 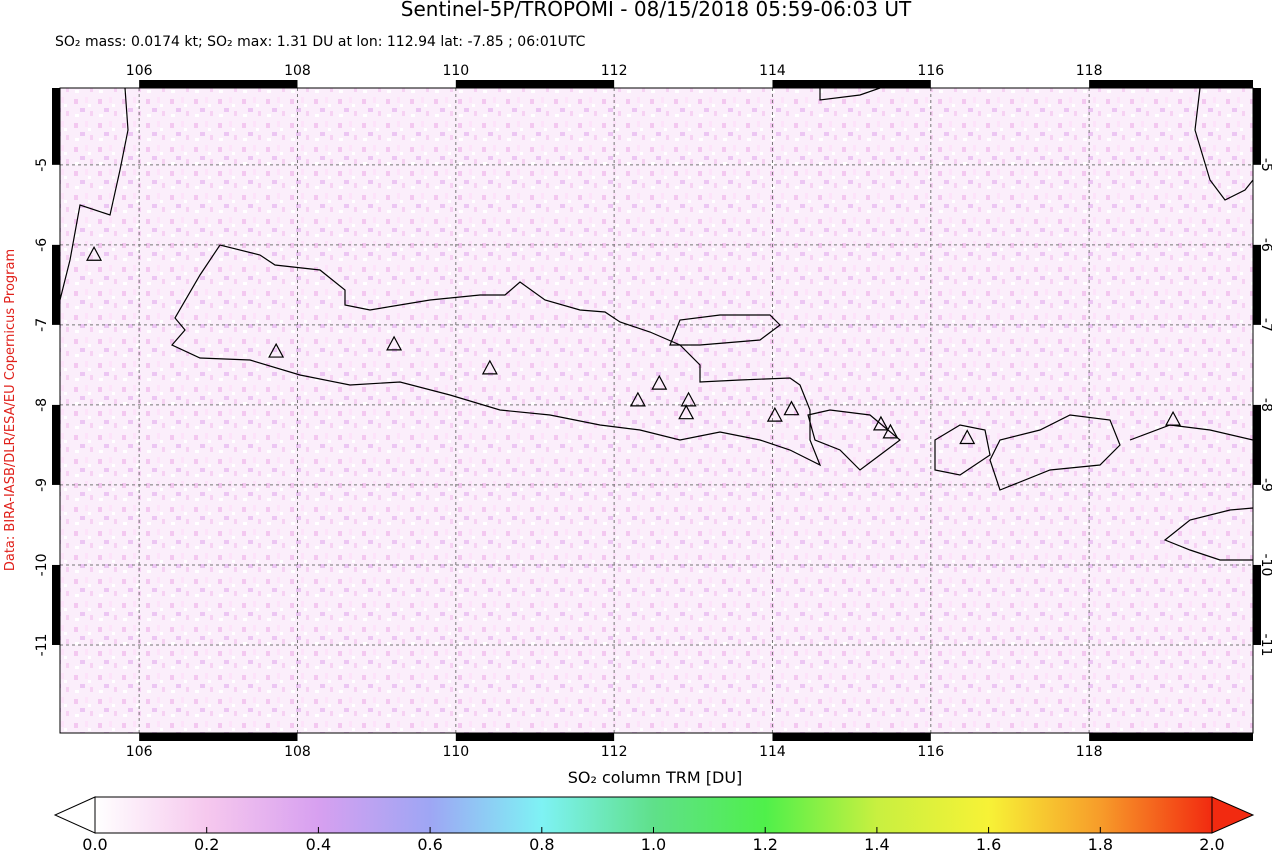 What do you see at coordinates (1233, 815) in the screenshot?
I see `colorbar-over` at bounding box center [1233, 815].